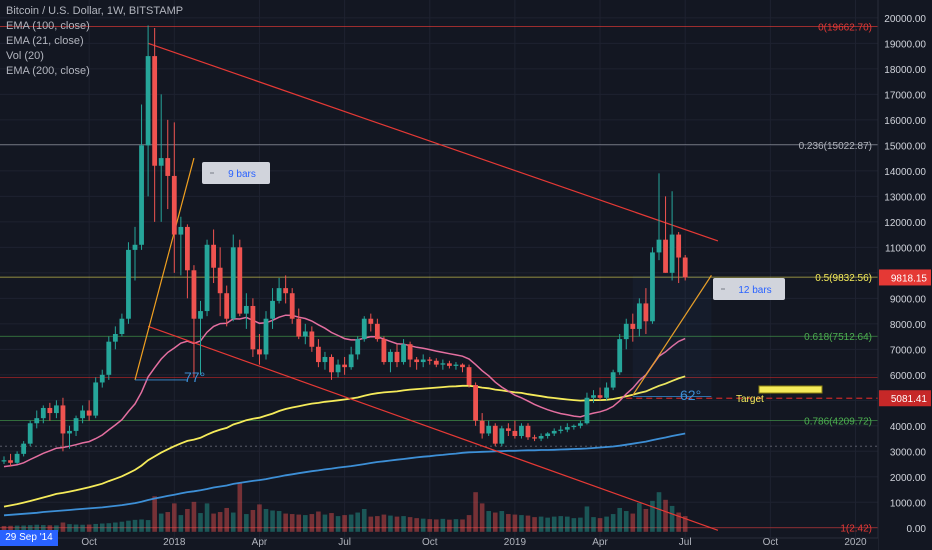 The height and width of the screenshot is (550, 932). I want to click on legend-ema200: EMA (200, close), so click(48, 71).